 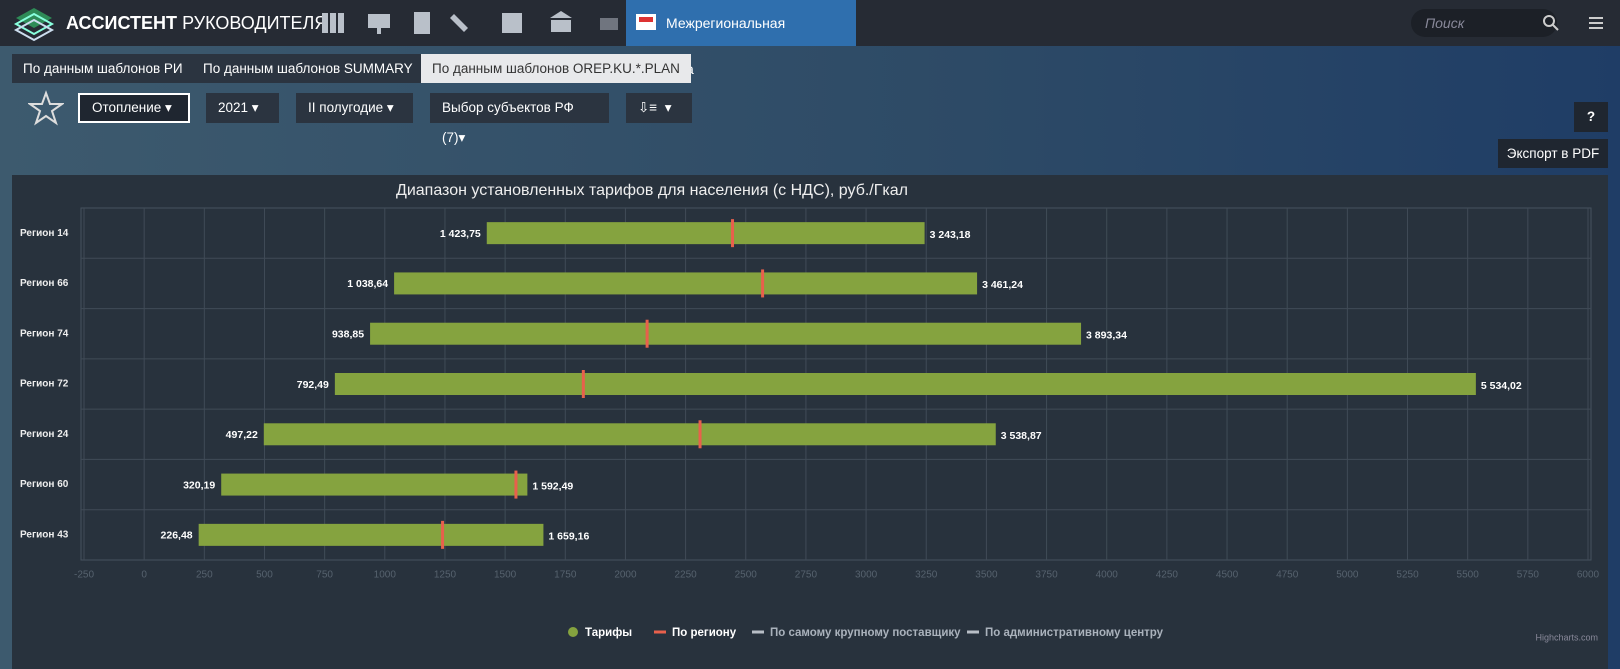 I want to click on x-tick-label: 4750, so click(x=1287, y=575).